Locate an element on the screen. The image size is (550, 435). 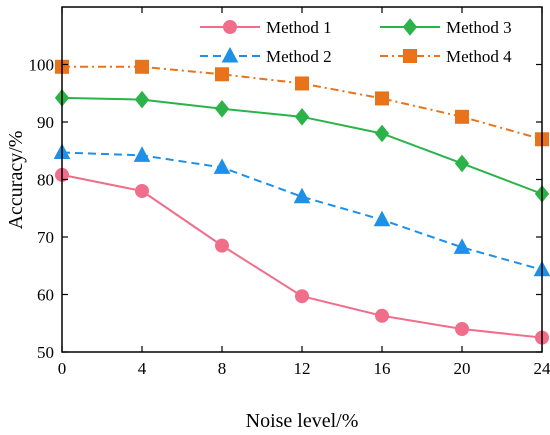
legend-label: Method 1 is located at coordinates (299, 27).